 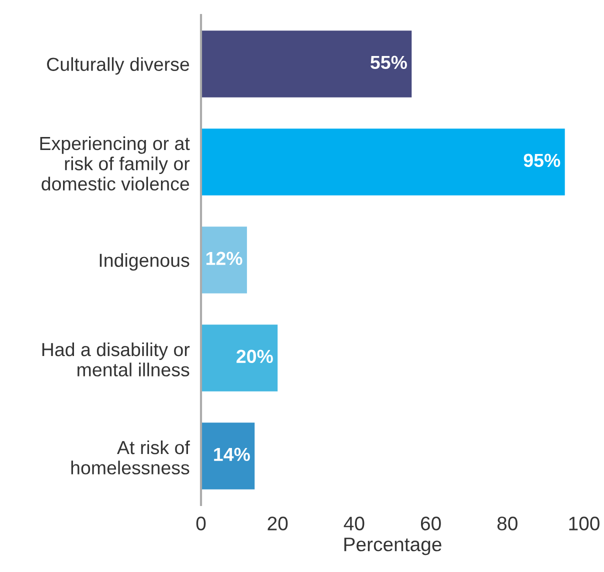 What do you see at coordinates (354, 523) in the screenshot?
I see `x-tick-label: 40` at bounding box center [354, 523].